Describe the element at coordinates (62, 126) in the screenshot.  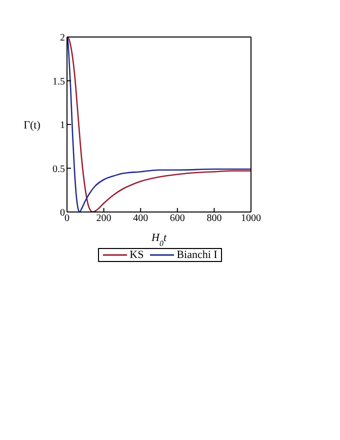
I see `y-tick-label: 1` at that location.